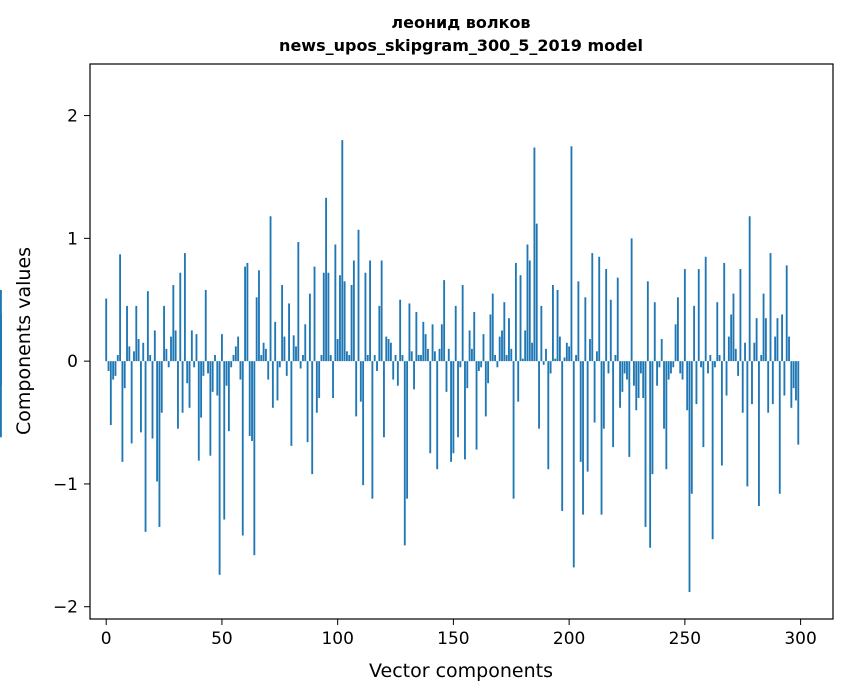  Describe the element at coordinates (337, 639) in the screenshot. I see `x-tick-label: 100` at that location.